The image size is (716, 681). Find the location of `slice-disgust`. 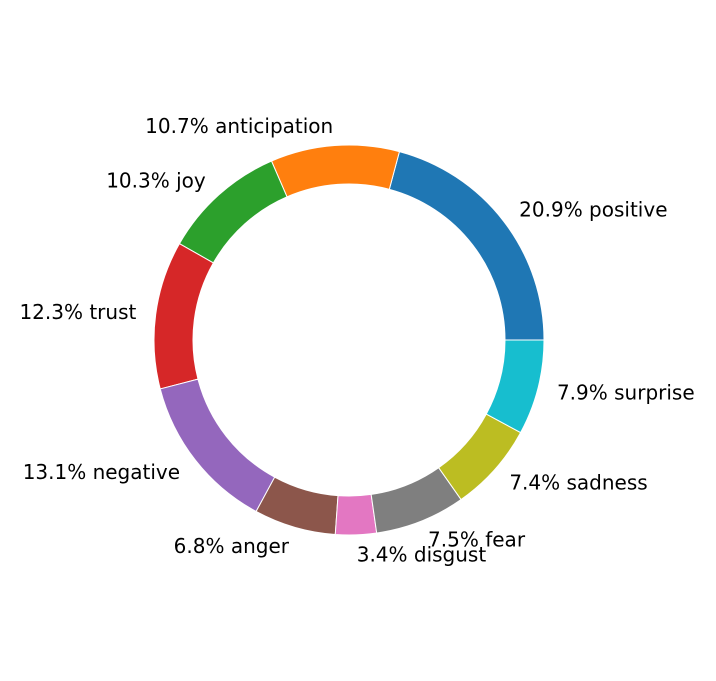

slice-disgust is located at coordinates (356, 514).